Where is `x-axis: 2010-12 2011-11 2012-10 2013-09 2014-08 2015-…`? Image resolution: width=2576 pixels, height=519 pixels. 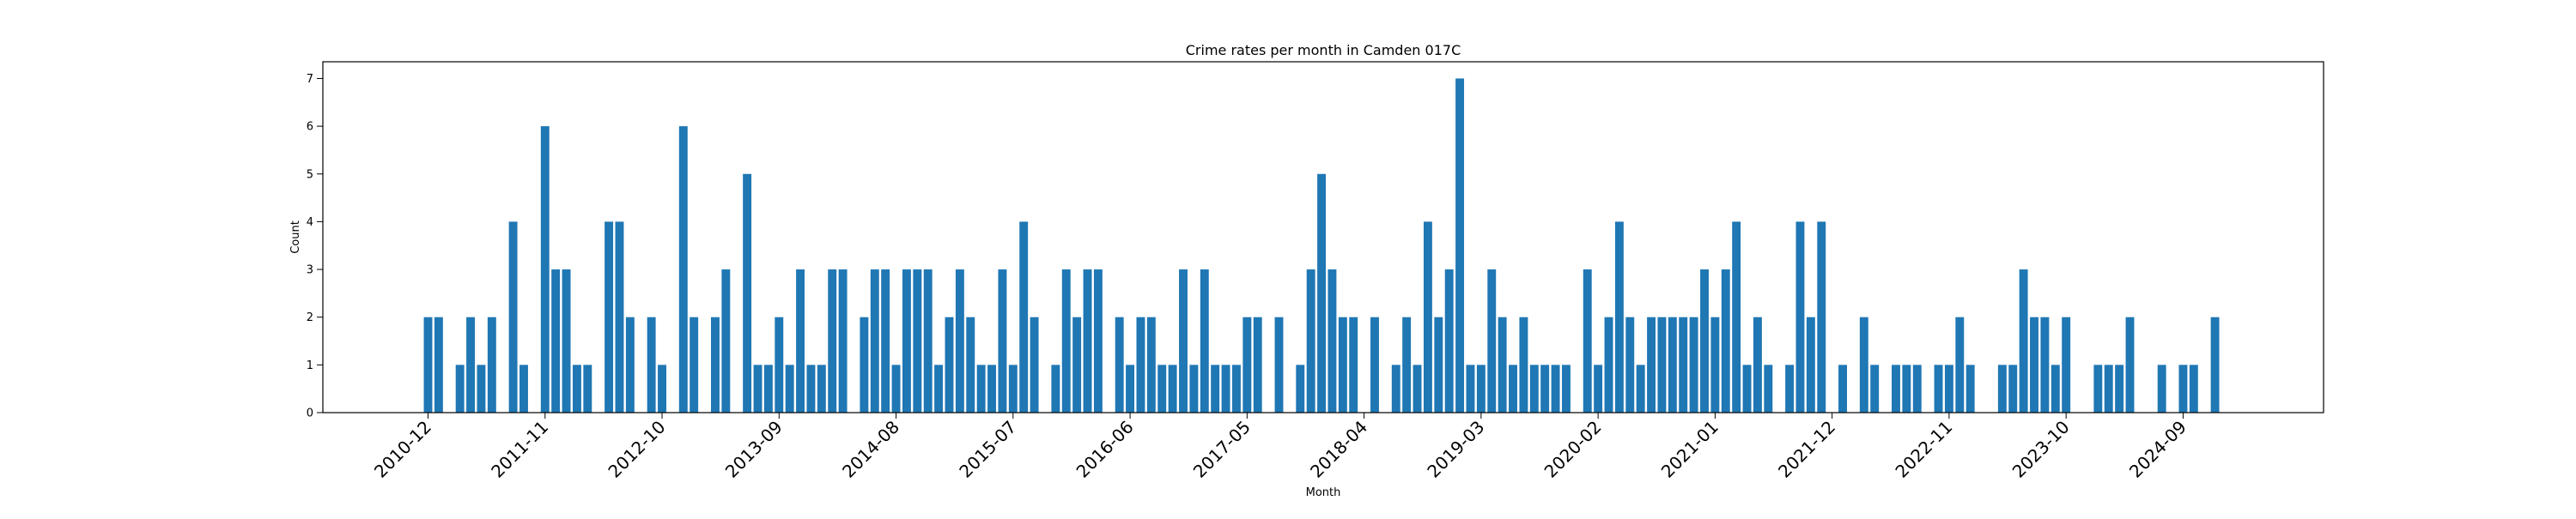
x-axis: 2010-12 2011-11 2012-10 2013-09 2014-08 2015-… is located at coordinates (1280, 447).